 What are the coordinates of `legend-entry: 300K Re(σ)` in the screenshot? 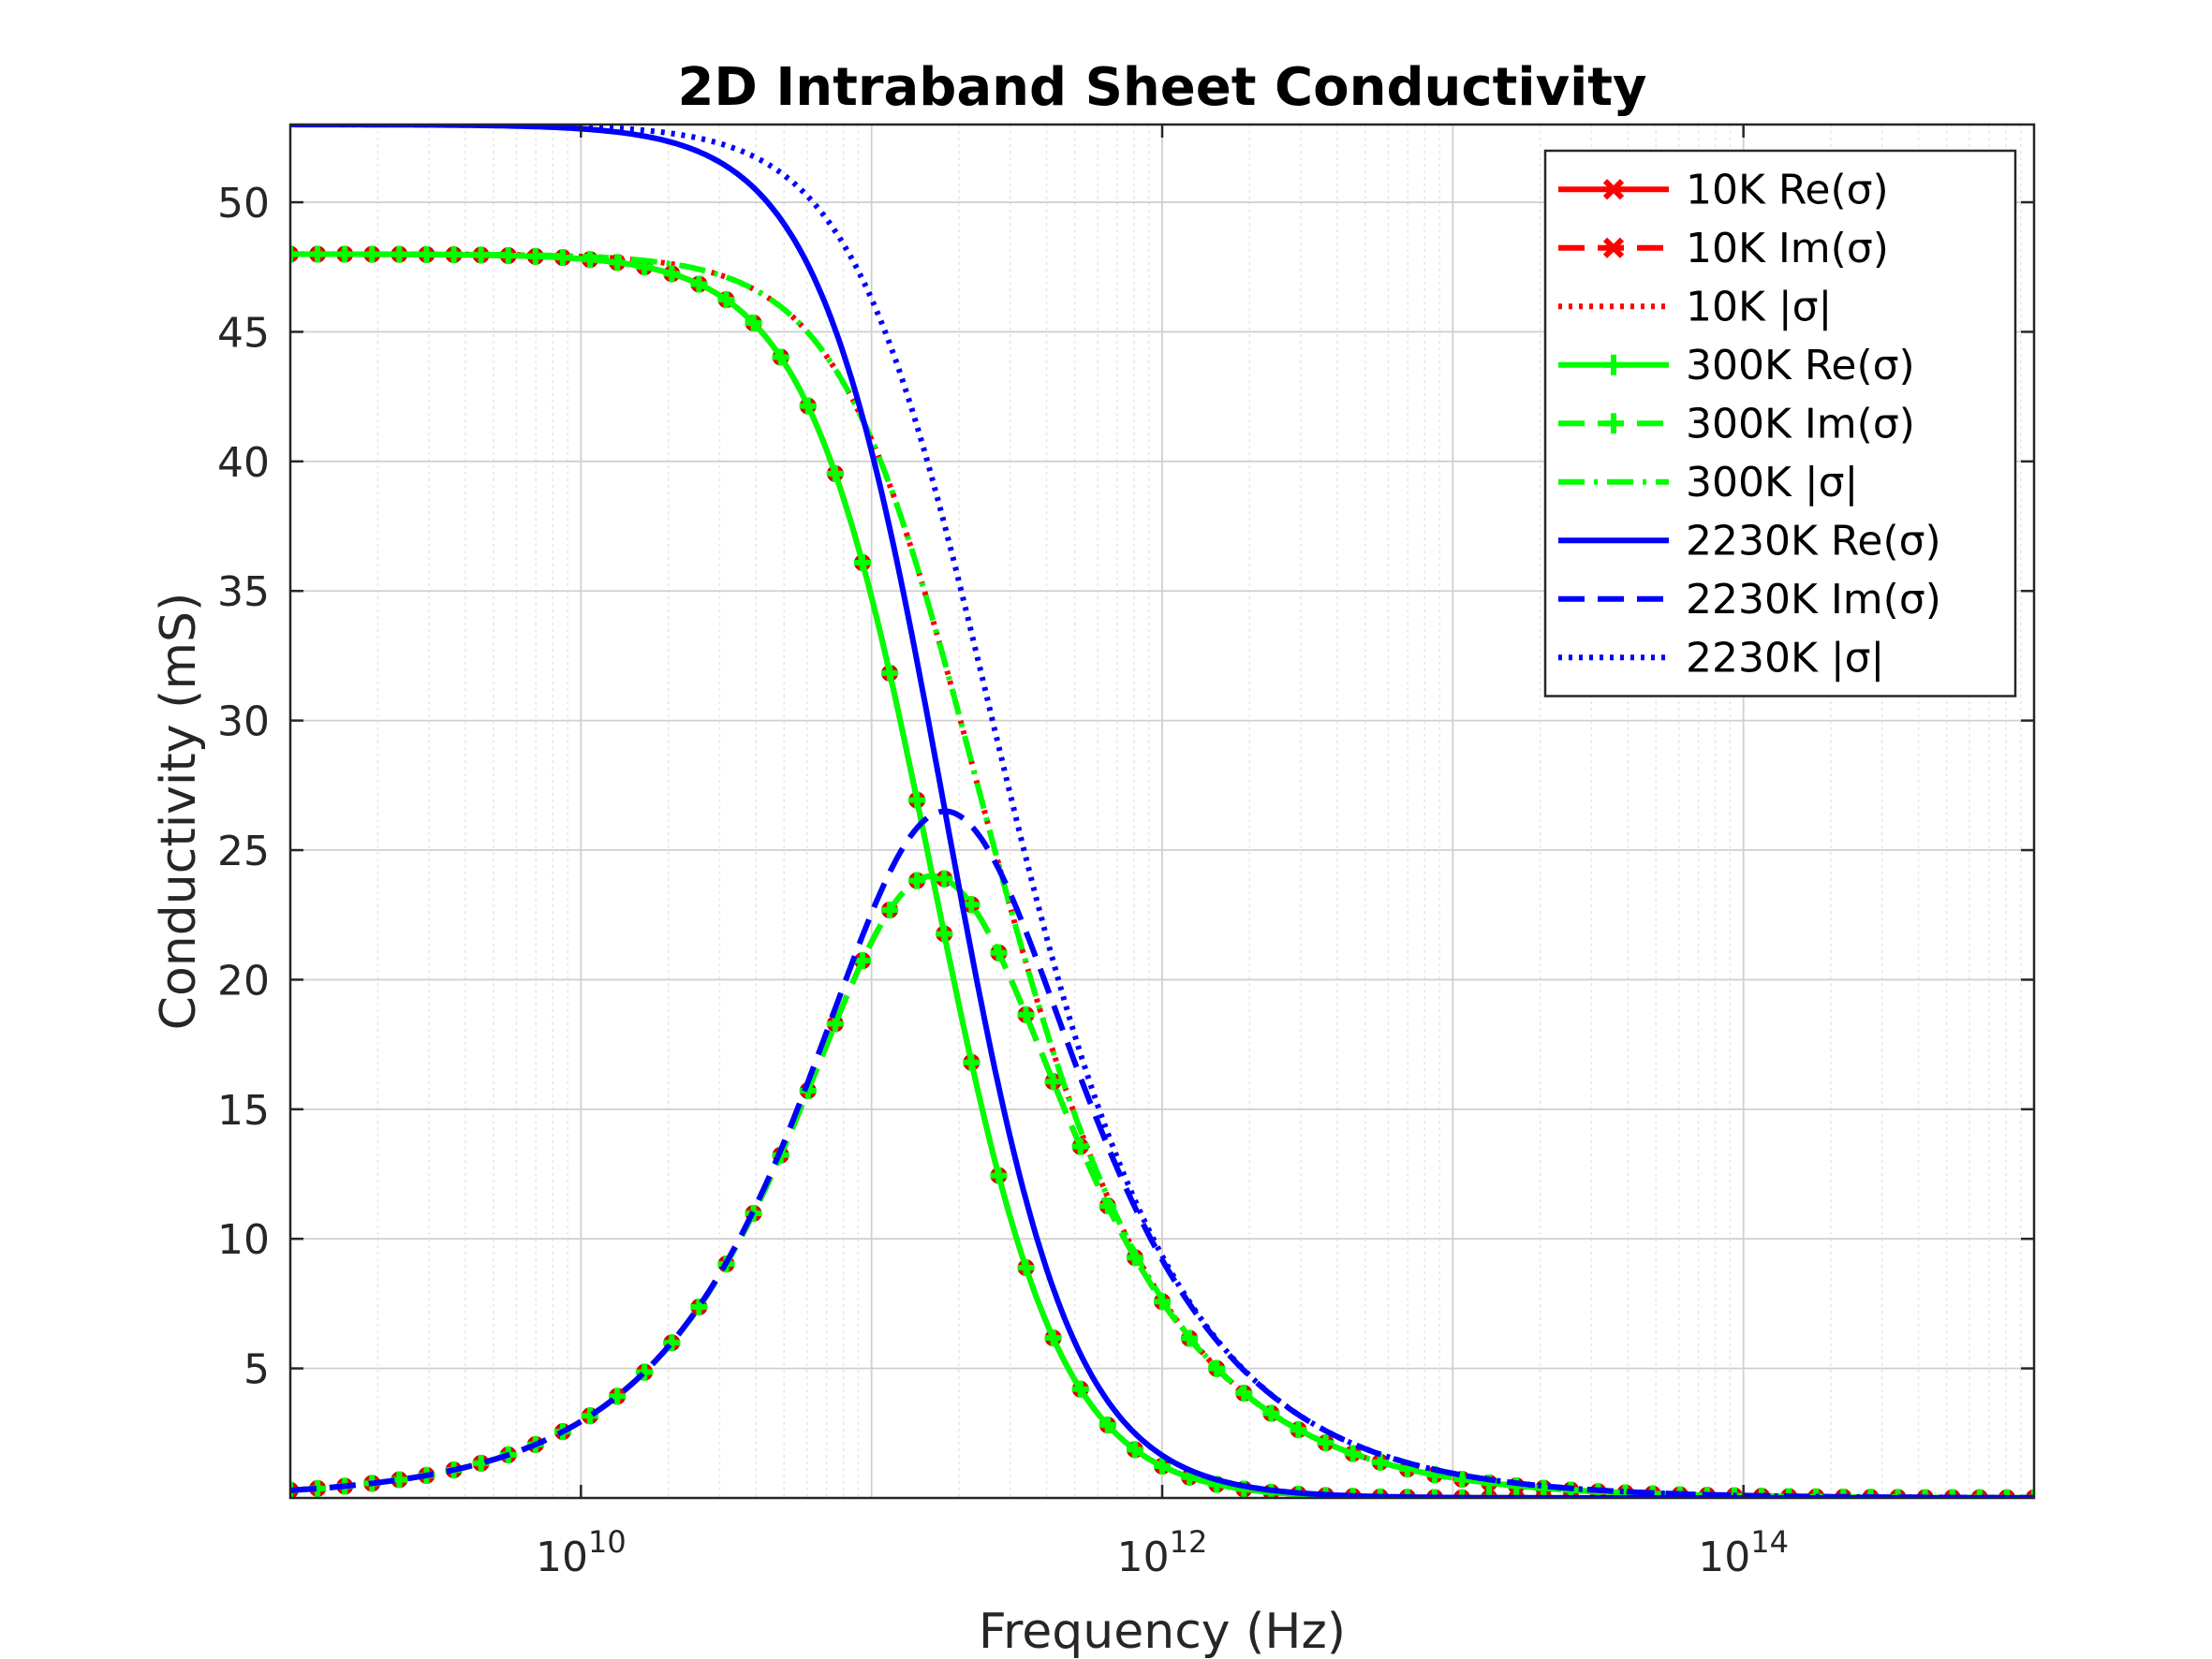 It's located at (1737, 365).